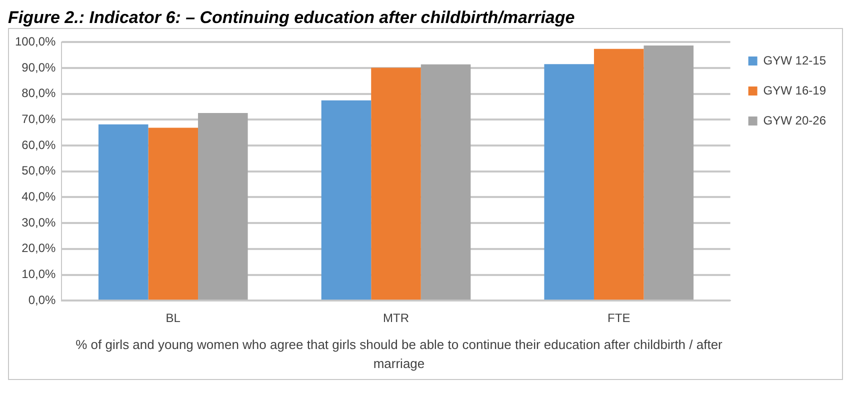 The height and width of the screenshot is (410, 851). Describe the element at coordinates (292, 18) in the screenshot. I see `chart-title: Figure 2.: Indicator 6: – Continuing education after childbirth/marriage` at that location.